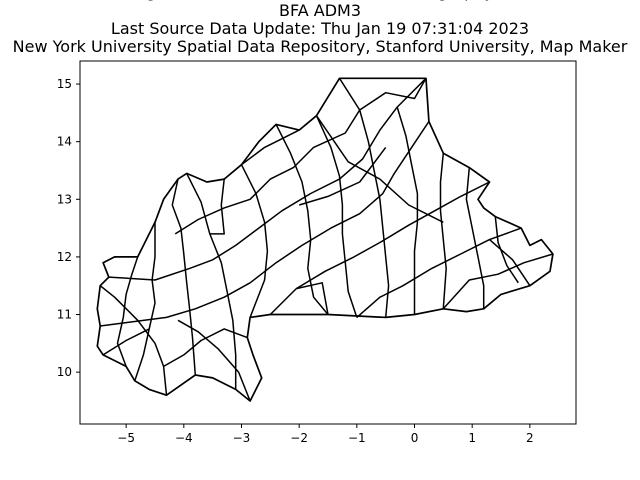 The width and height of the screenshot is (640, 480). Describe the element at coordinates (64, 84) in the screenshot. I see `y-tick-label: 15` at that location.